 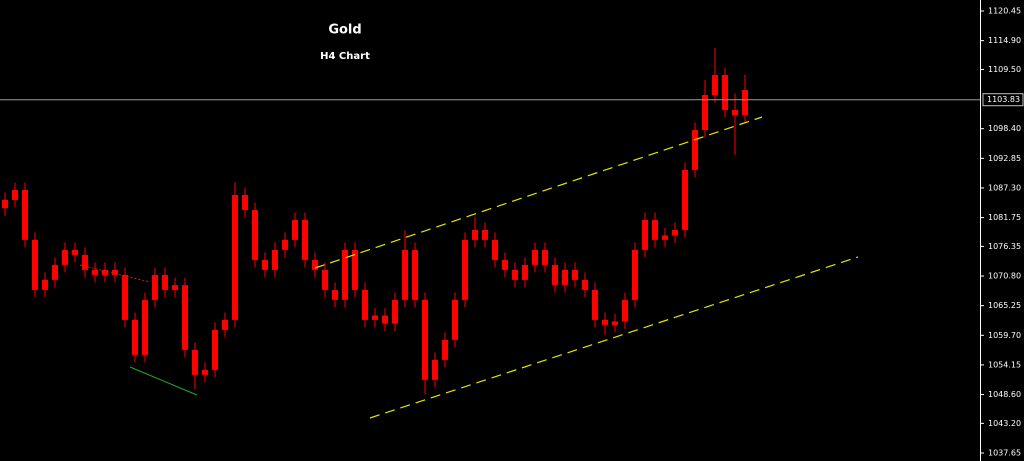 What do you see at coordinates (344, 30) in the screenshot?
I see `chart-title: Gold` at bounding box center [344, 30].